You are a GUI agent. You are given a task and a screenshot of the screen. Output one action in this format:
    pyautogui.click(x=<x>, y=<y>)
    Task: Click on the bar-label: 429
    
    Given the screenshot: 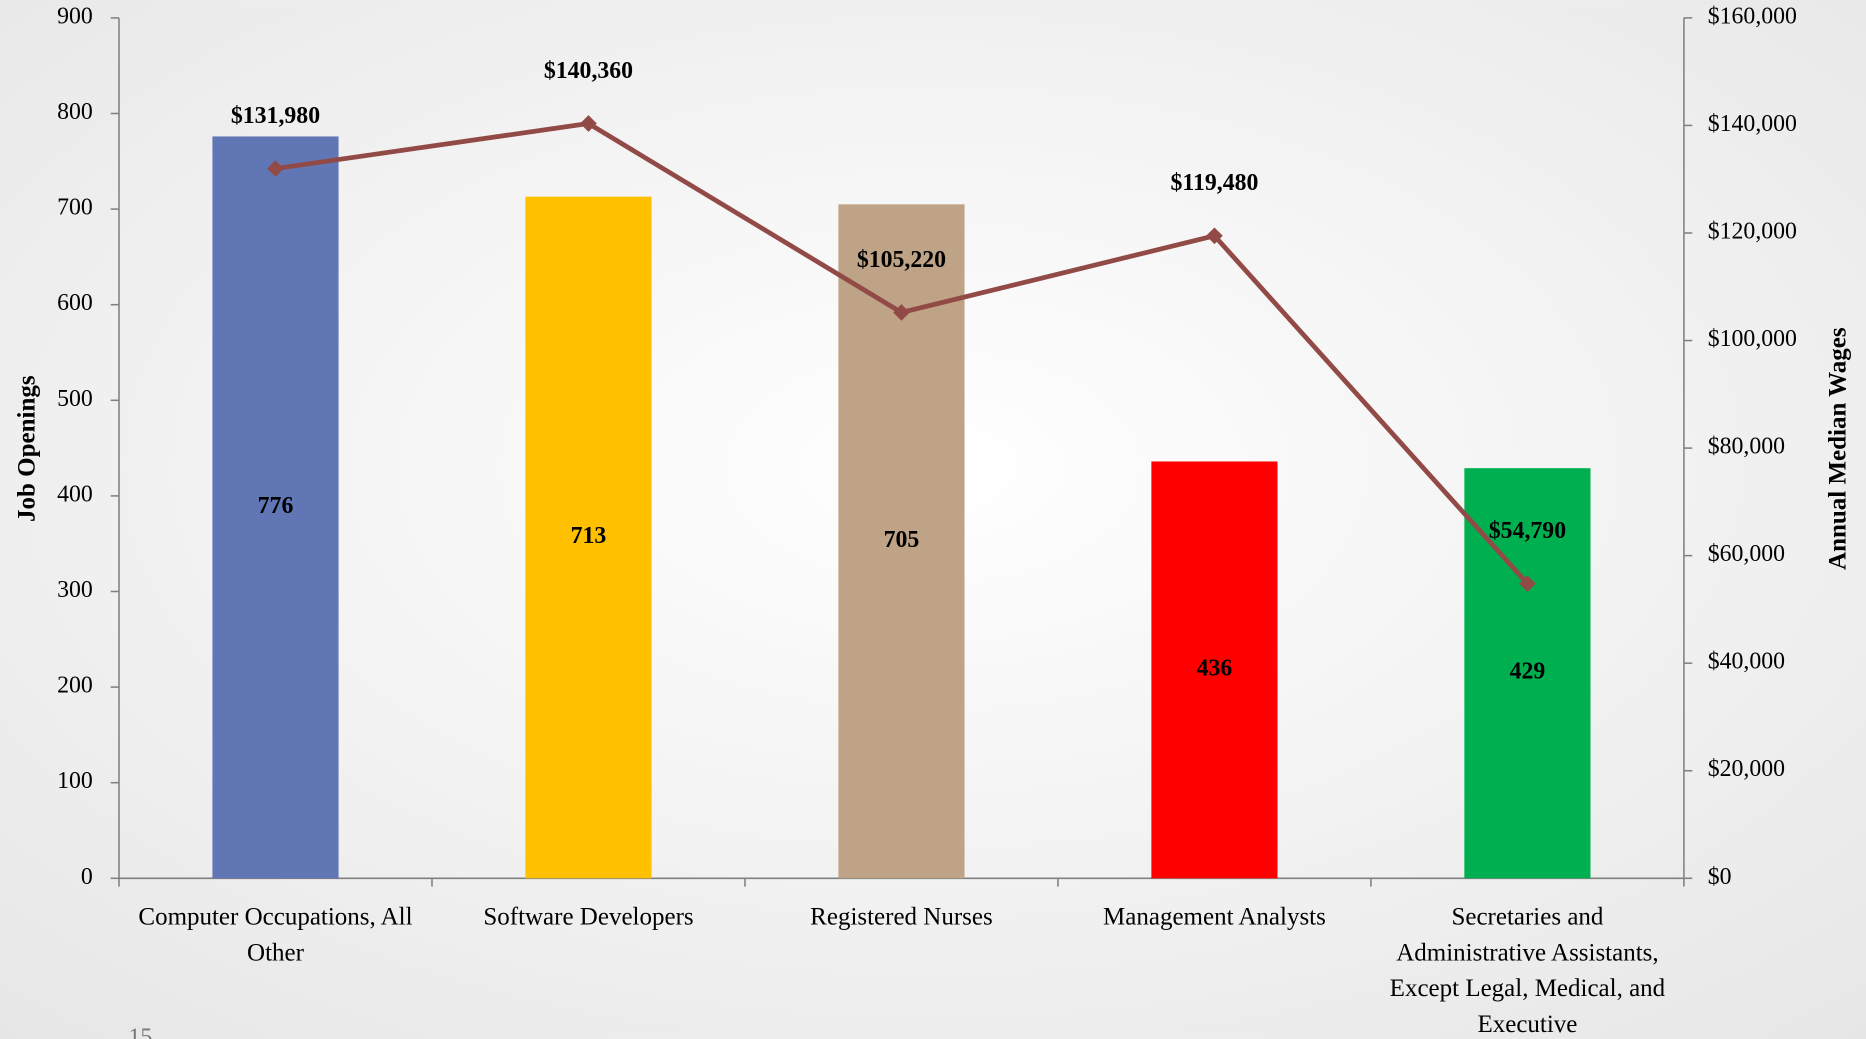 What is the action you would take?
    pyautogui.click(x=1528, y=672)
    